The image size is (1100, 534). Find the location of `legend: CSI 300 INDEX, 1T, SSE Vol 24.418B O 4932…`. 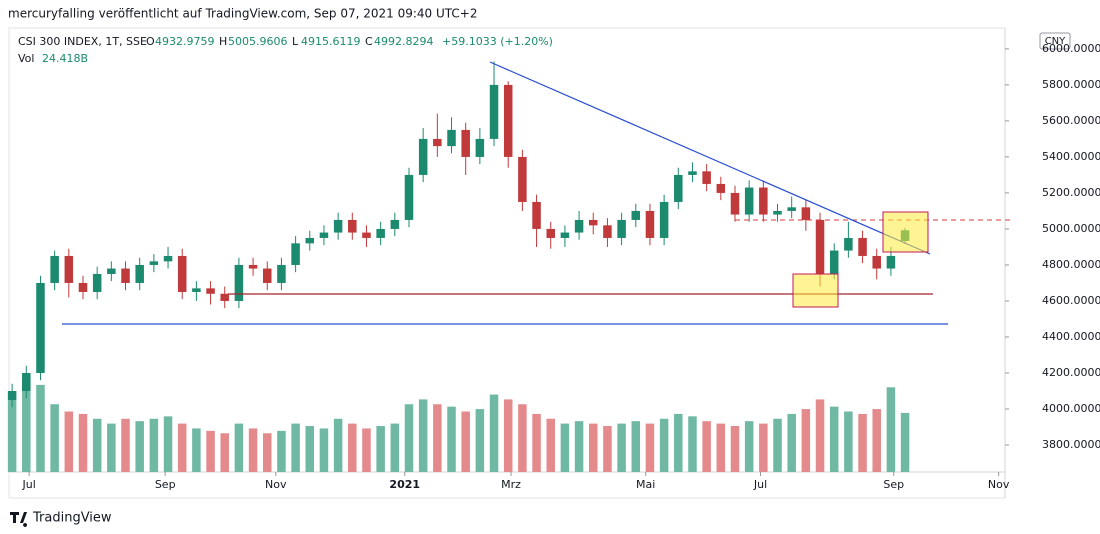

legend: CSI 300 INDEX, 1T, SSE Vol 24.418B O 4932… is located at coordinates (285, 50).